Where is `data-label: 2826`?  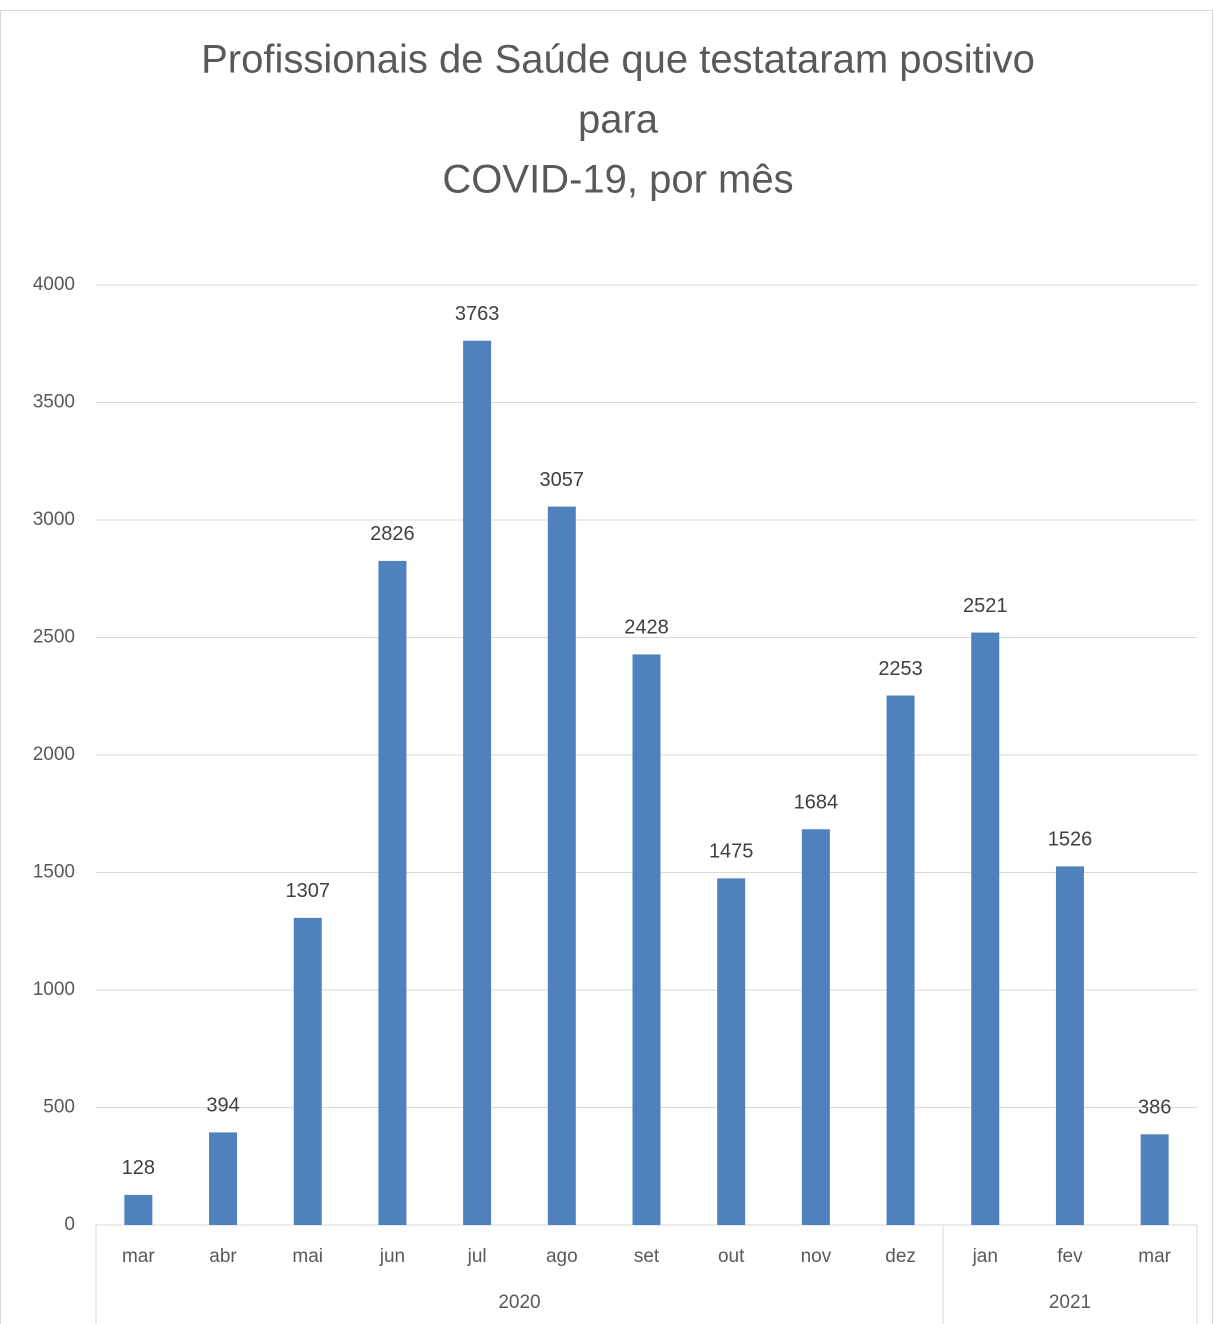
data-label: 2826 is located at coordinates (392, 534).